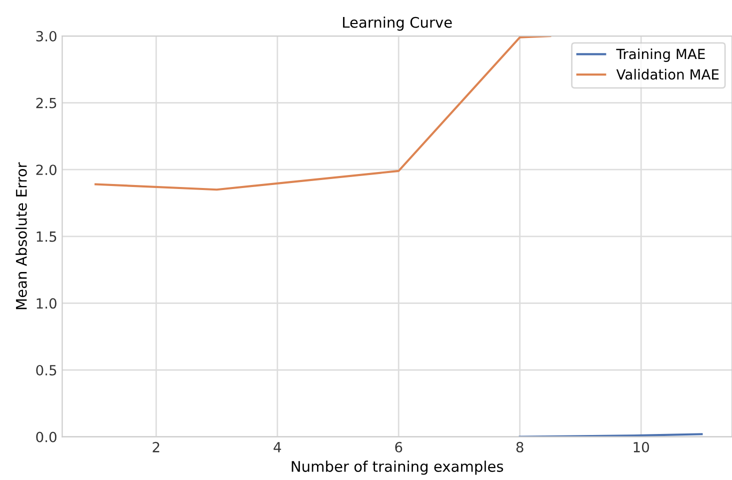 The height and width of the screenshot is (480, 732). What do you see at coordinates (278, 447) in the screenshot?
I see `x-tick-label: 4` at bounding box center [278, 447].